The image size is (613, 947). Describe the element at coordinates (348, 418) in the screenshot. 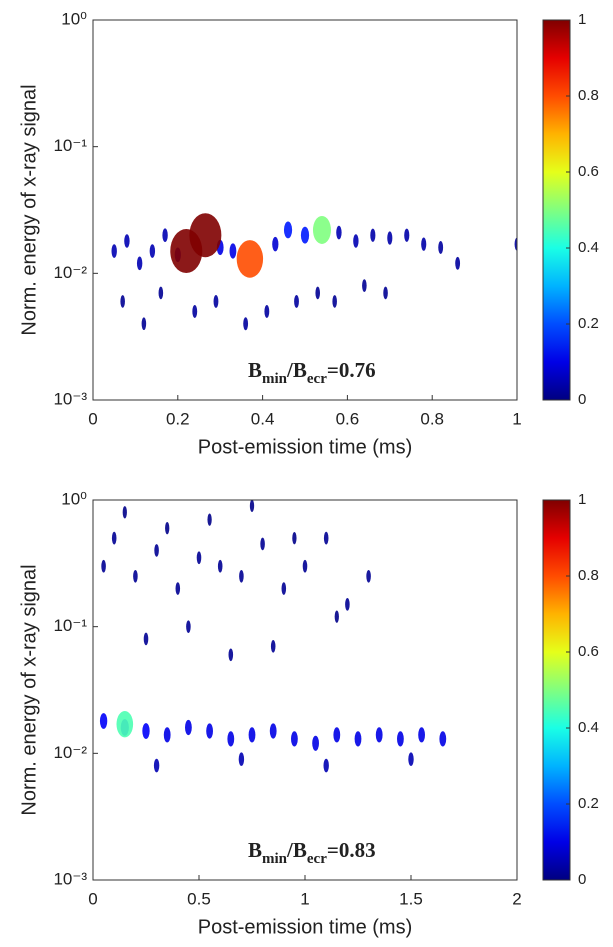

I see `x-tick-label: 0.6` at that location.